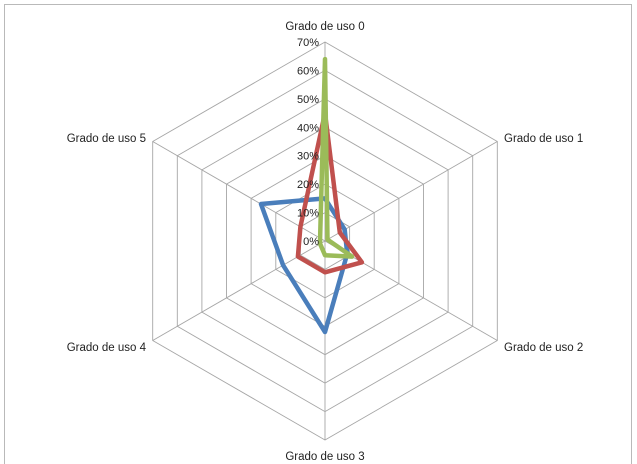 The height and width of the screenshot is (464, 637). What do you see at coordinates (324, 457) in the screenshot?
I see `category-label-3: Grado de uso 3` at bounding box center [324, 457].